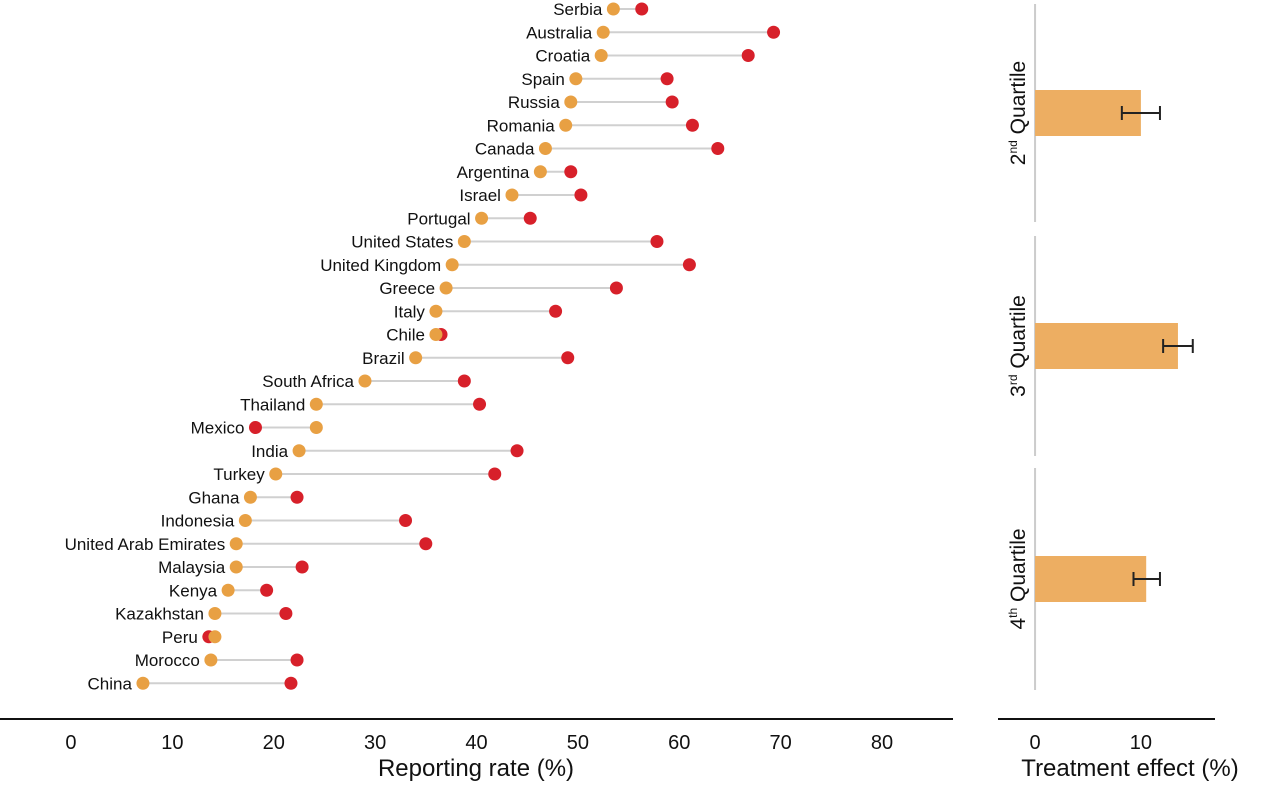  Describe the element at coordinates (512, 195) in the screenshot. I see `start-point-israel` at that location.